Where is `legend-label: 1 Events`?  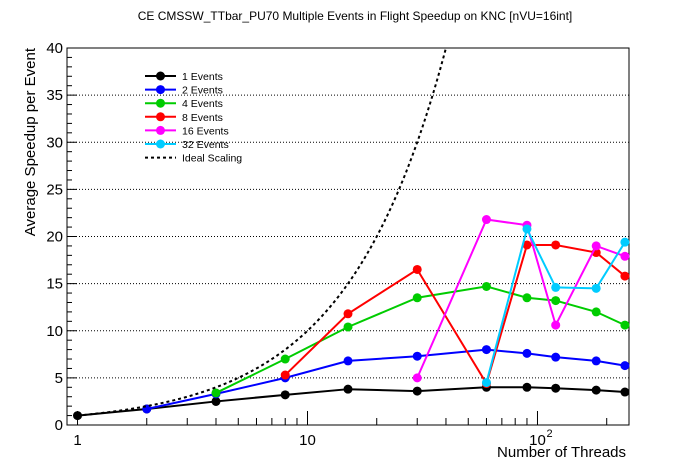 legend-label: 1 Events is located at coordinates (202, 77).